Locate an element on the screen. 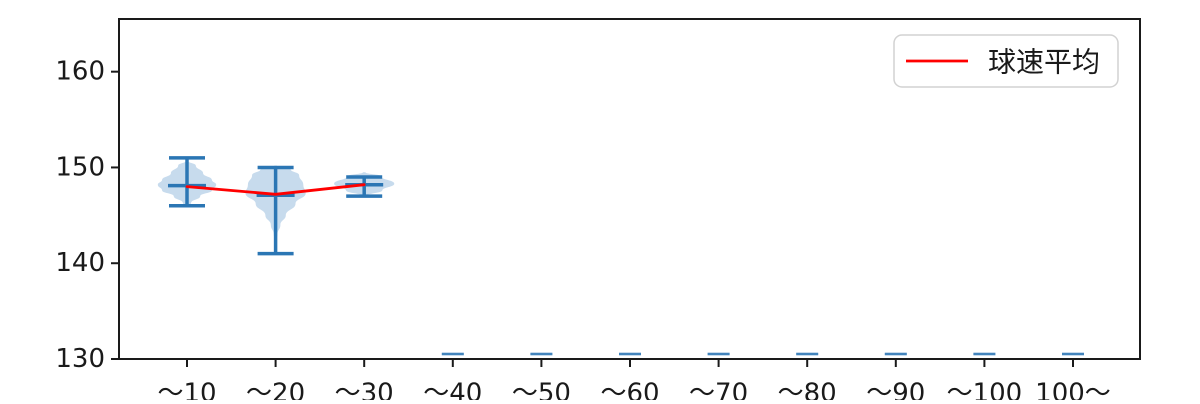 This screenshot has height=404, width=1200. legend-box is located at coordinates (1006, 61).